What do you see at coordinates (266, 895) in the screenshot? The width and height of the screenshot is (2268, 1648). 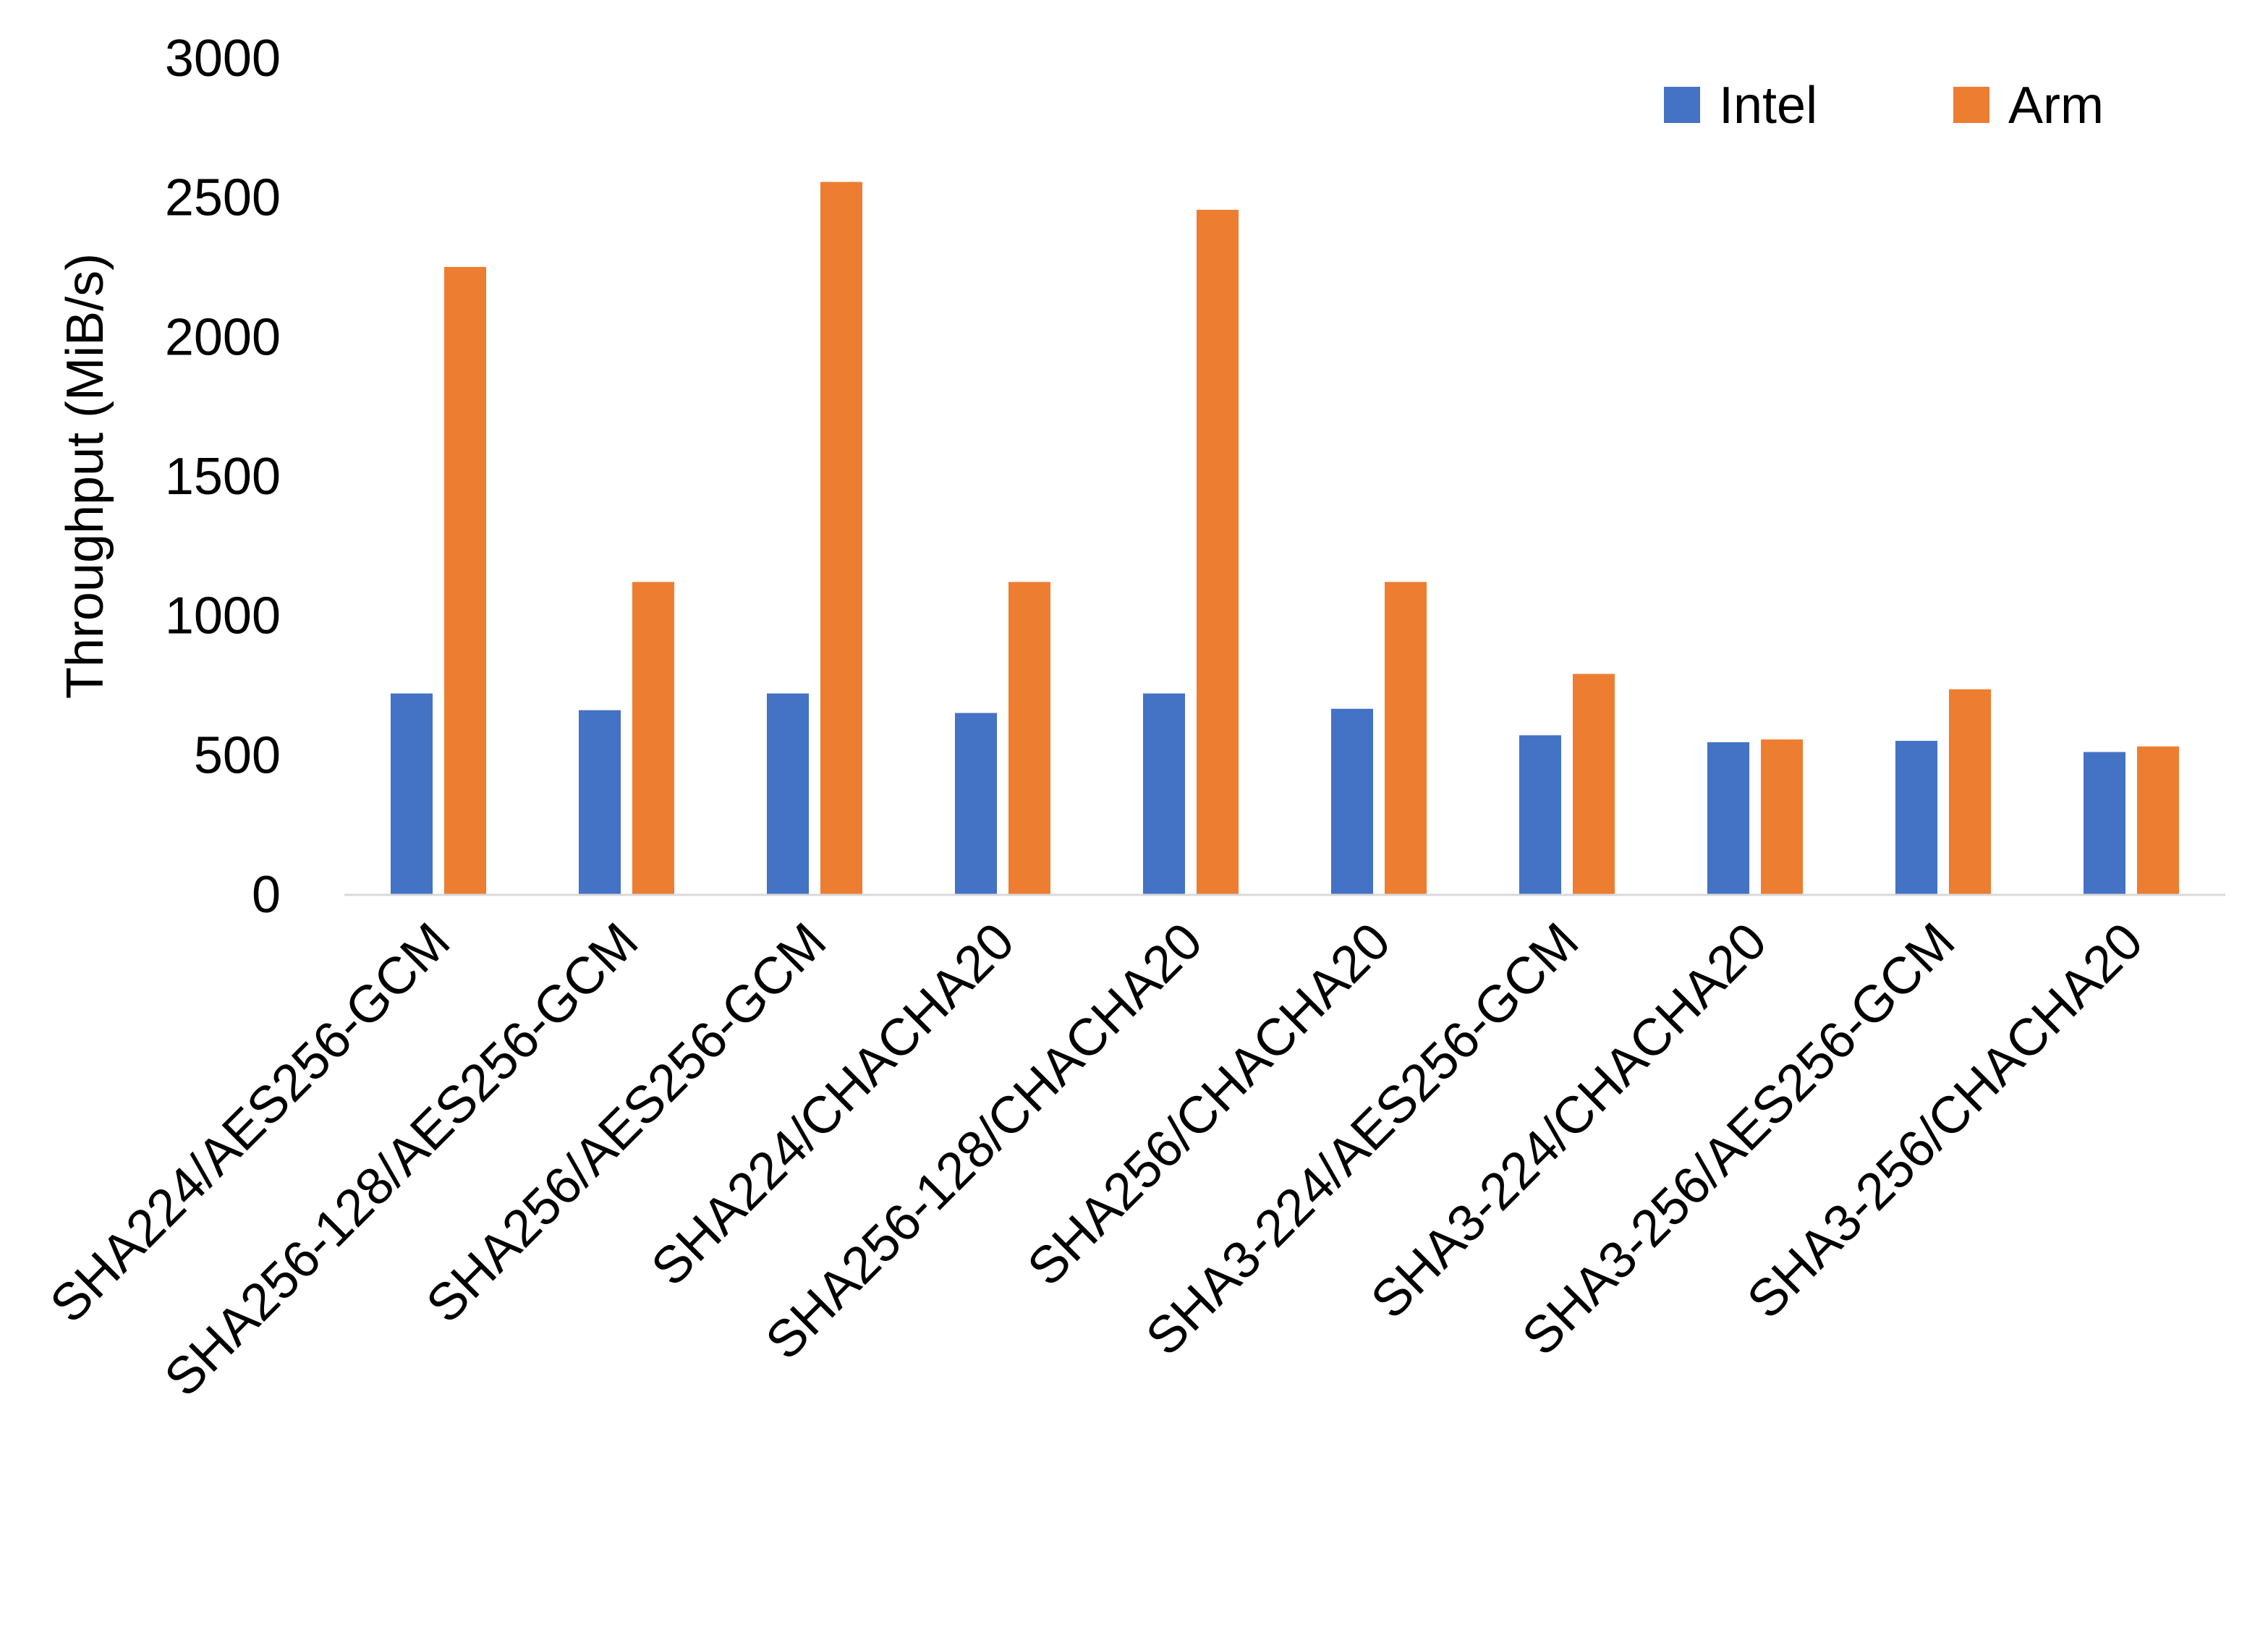 I see `y-tick-label: 0` at bounding box center [266, 895].